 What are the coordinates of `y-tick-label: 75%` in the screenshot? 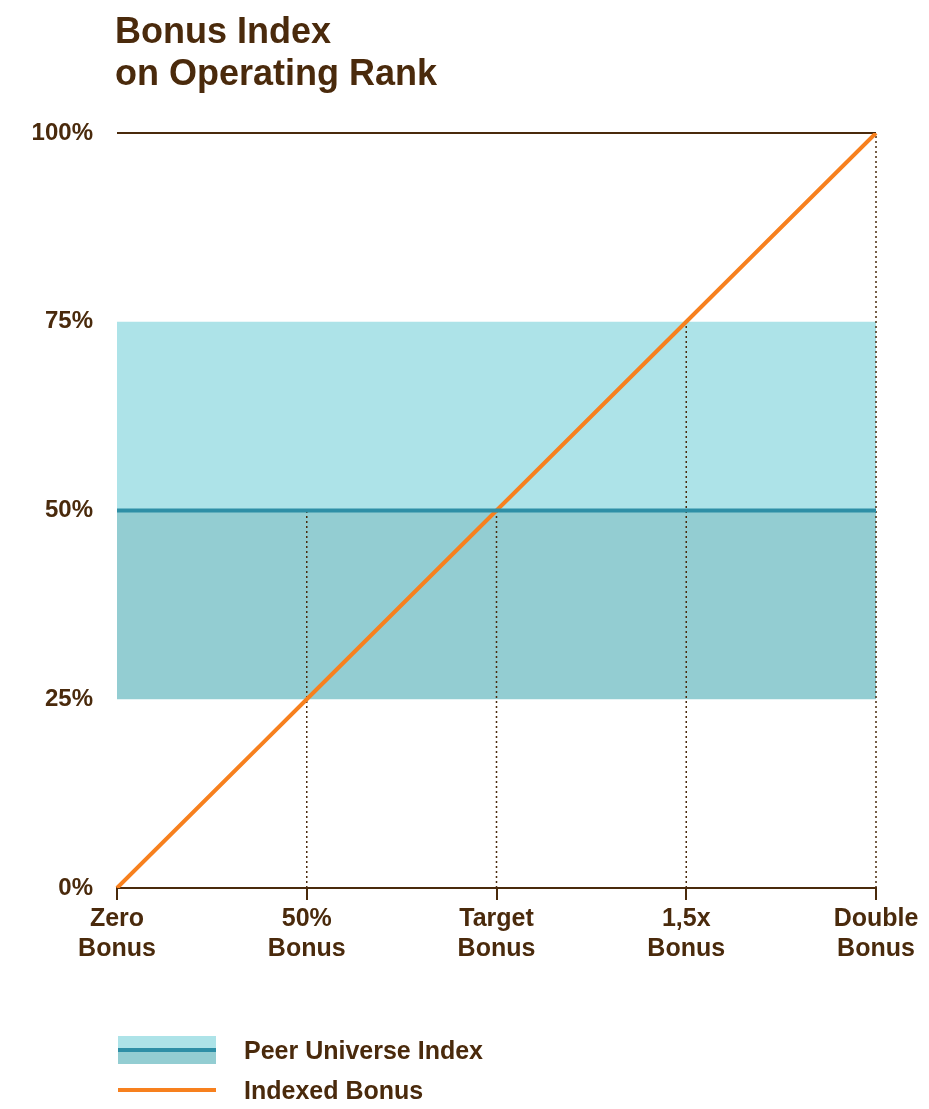 It's located at (68, 320).